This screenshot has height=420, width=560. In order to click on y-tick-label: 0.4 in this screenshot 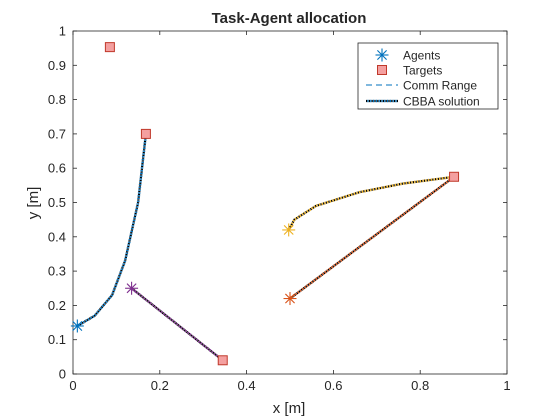, I will do `click(57, 236)`.